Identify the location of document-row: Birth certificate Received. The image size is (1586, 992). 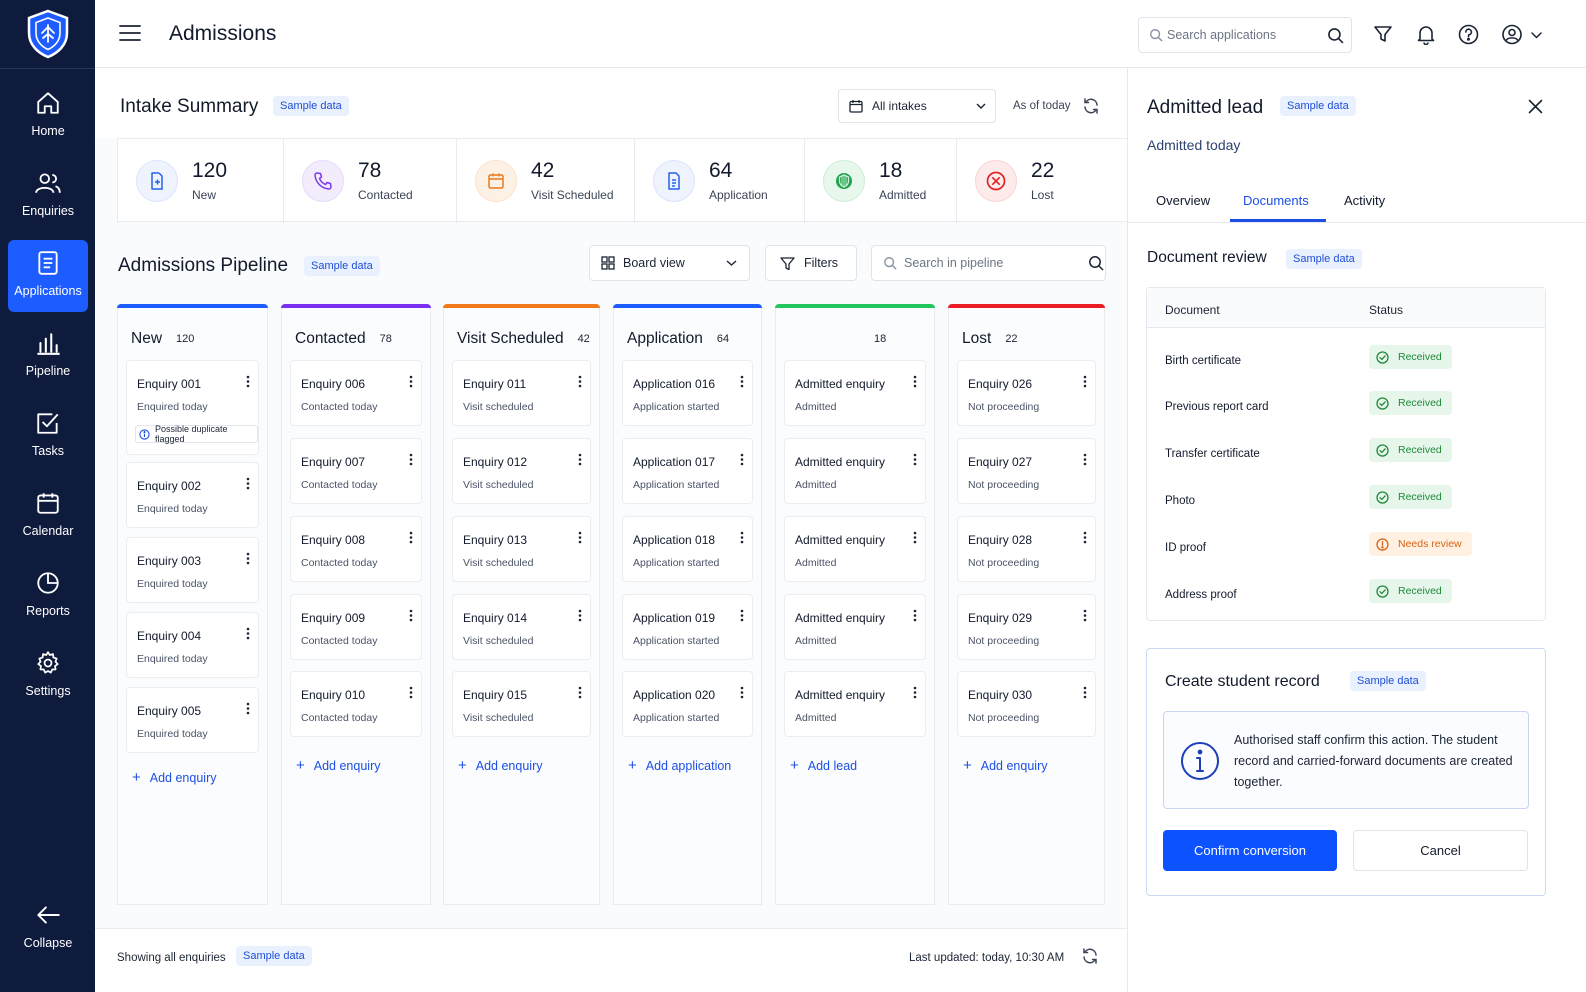
(1346, 362).